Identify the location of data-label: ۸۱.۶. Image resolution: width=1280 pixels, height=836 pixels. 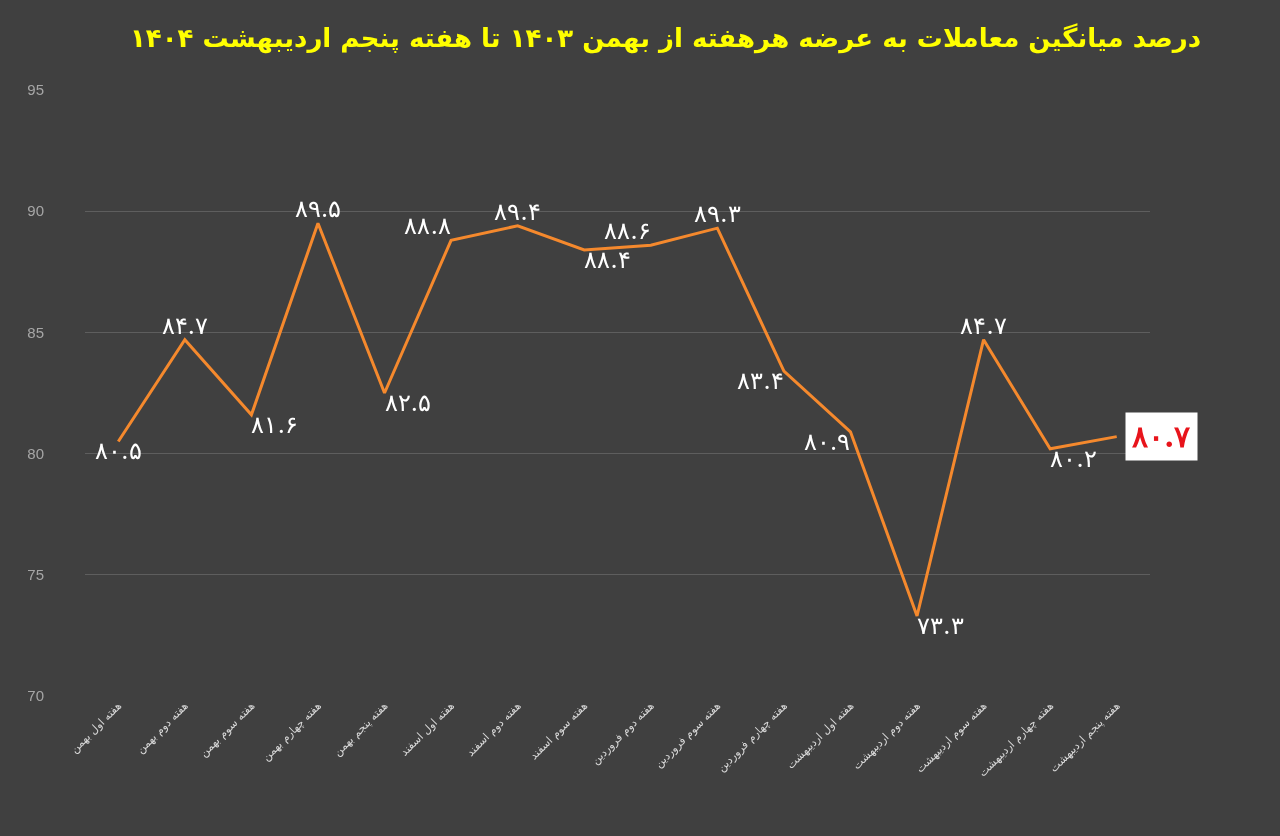
(275, 424).